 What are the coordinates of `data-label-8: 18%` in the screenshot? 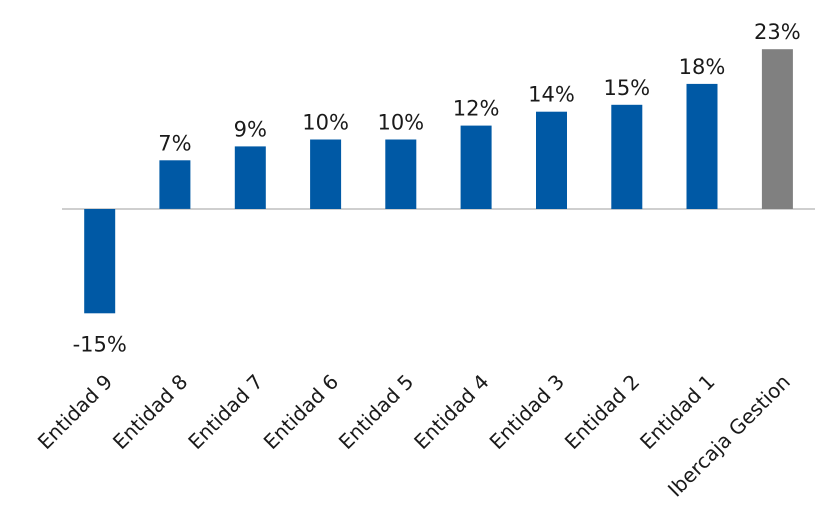 It's located at (702, 67).